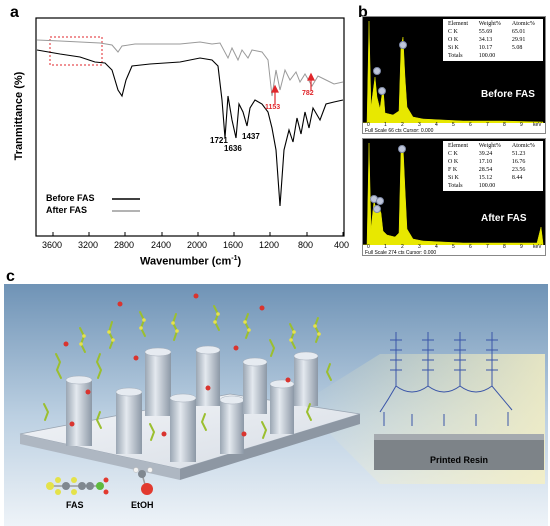 This screenshot has height=526, width=550. Describe the element at coordinates (269, 245) in the screenshot. I see `x-tick-label: 1200` at that location.